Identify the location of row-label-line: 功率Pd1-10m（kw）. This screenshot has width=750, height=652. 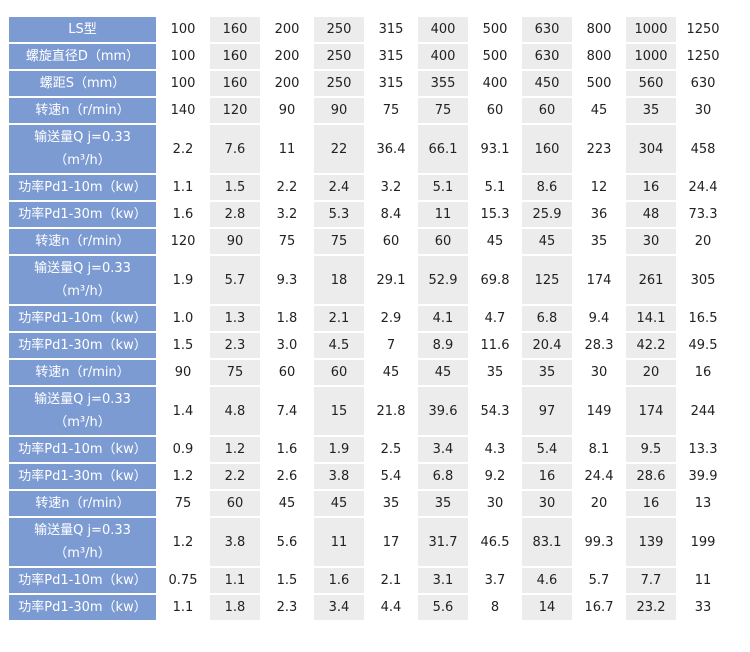
(82, 449).